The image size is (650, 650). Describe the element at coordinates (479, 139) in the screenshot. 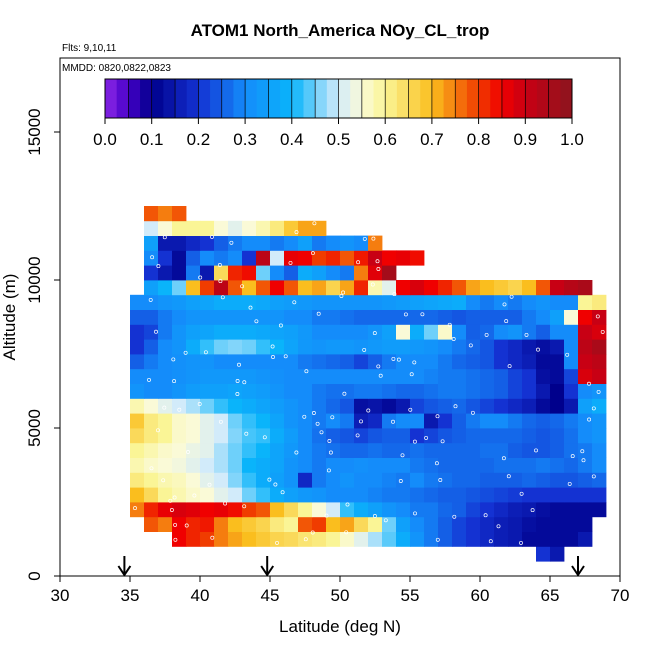

I see `colorbar-tick-label: 0.8` at that location.